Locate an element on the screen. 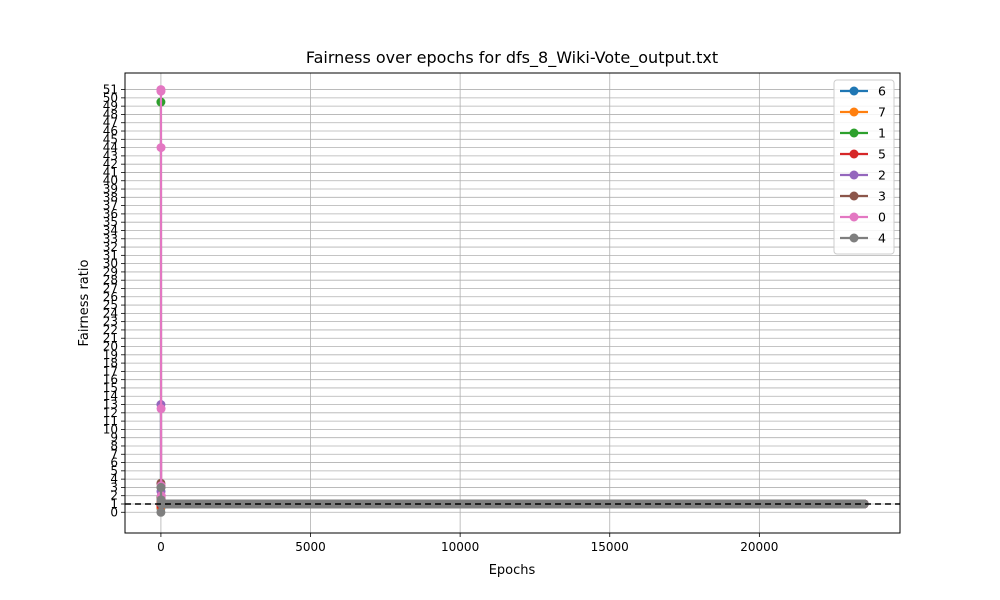  x-tick-label: 10000 is located at coordinates (460, 547).